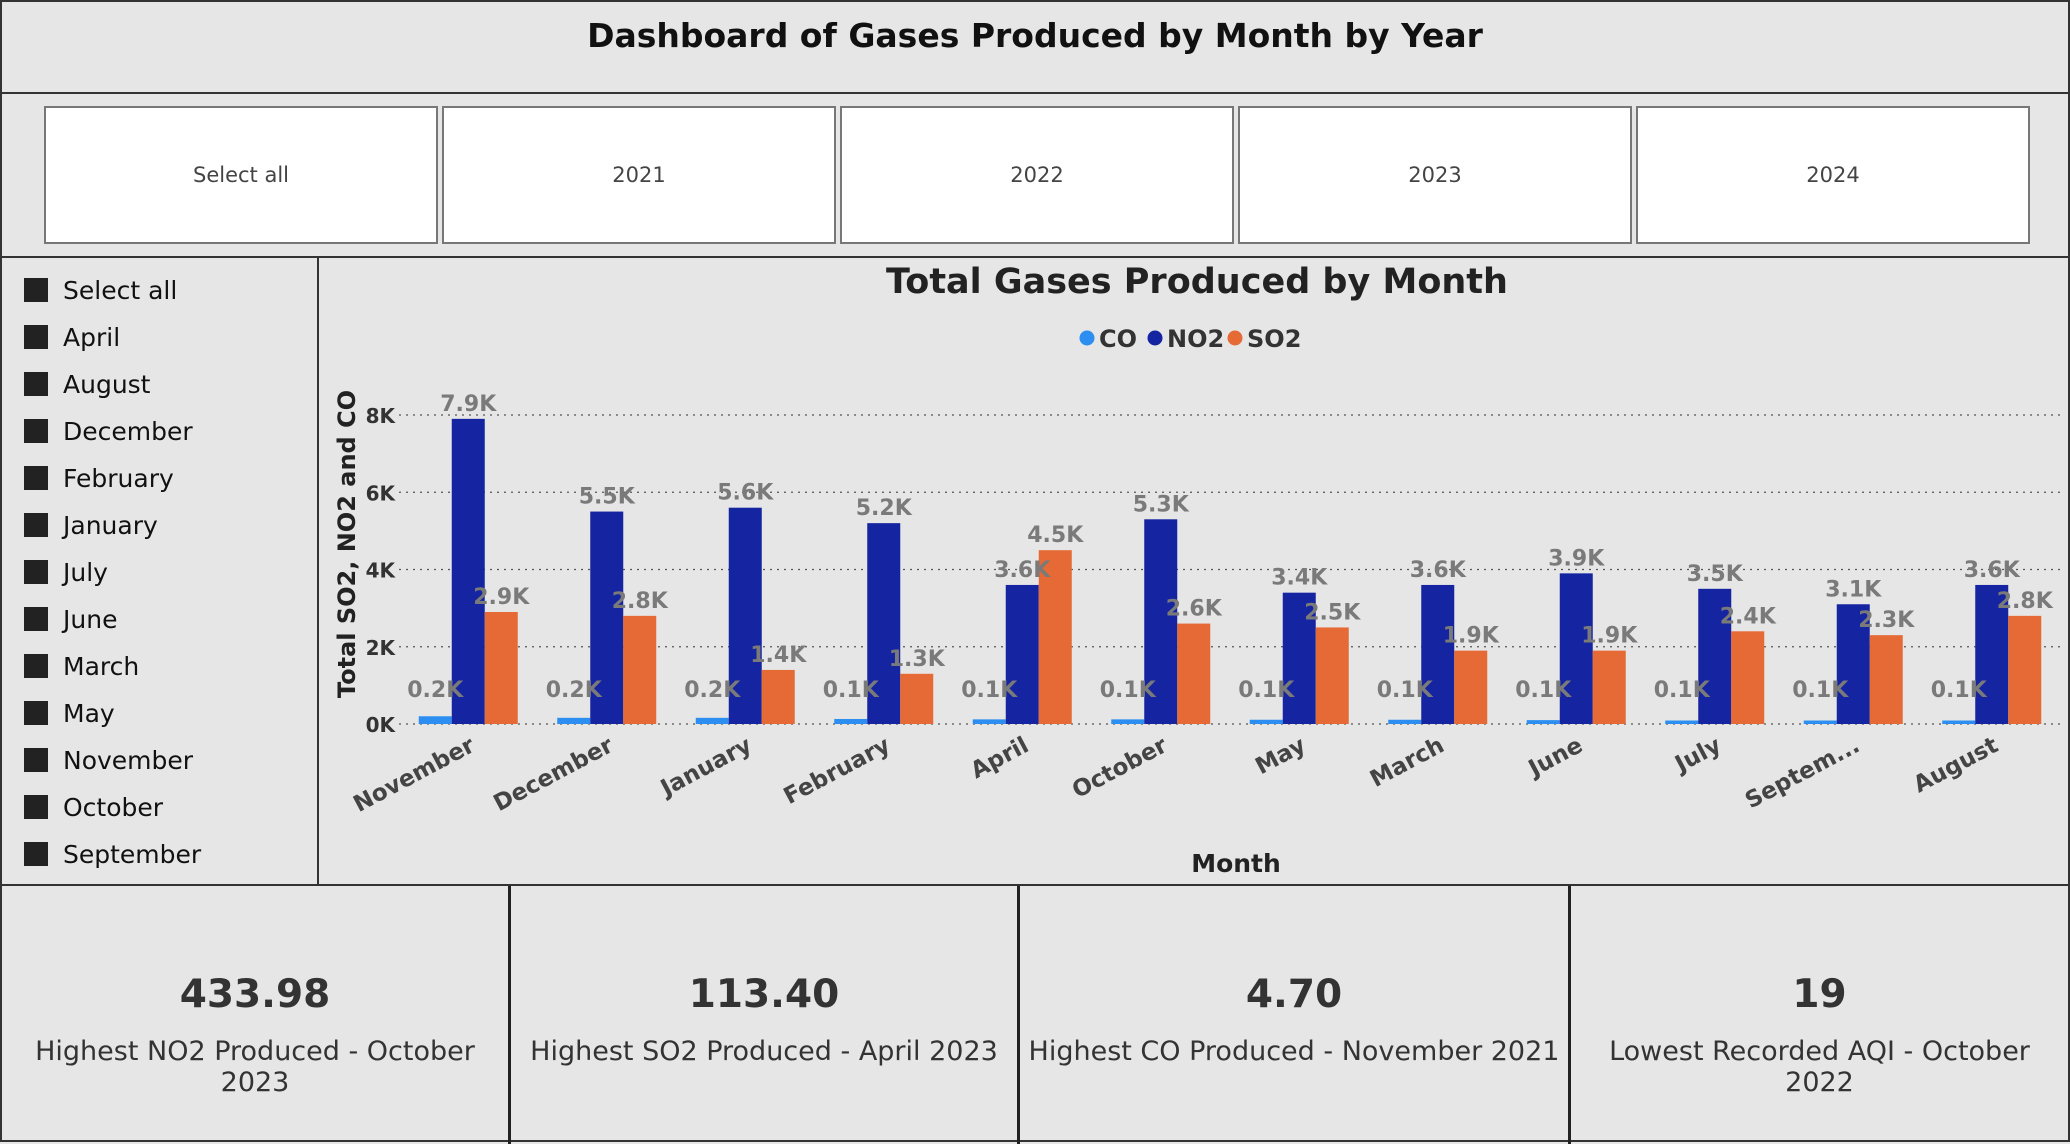  Describe the element at coordinates (574, 720) in the screenshot. I see `bar-co-december` at that location.